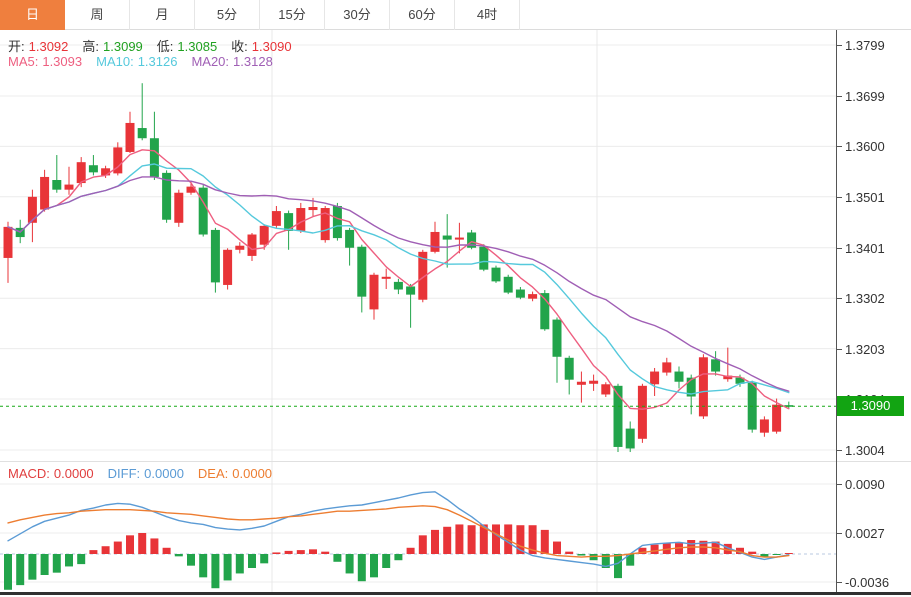 This screenshot has width=911, height=597. What do you see at coordinates (252, 473) in the screenshot?
I see `dea-value: 0.0000` at bounding box center [252, 473].